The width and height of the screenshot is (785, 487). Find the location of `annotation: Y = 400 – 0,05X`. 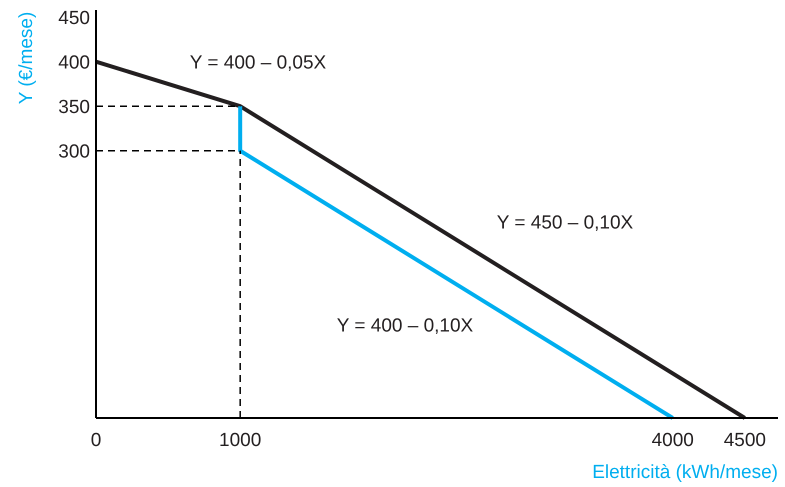

annotation: Y = 400 – 0,05X is located at coordinates (258, 63).